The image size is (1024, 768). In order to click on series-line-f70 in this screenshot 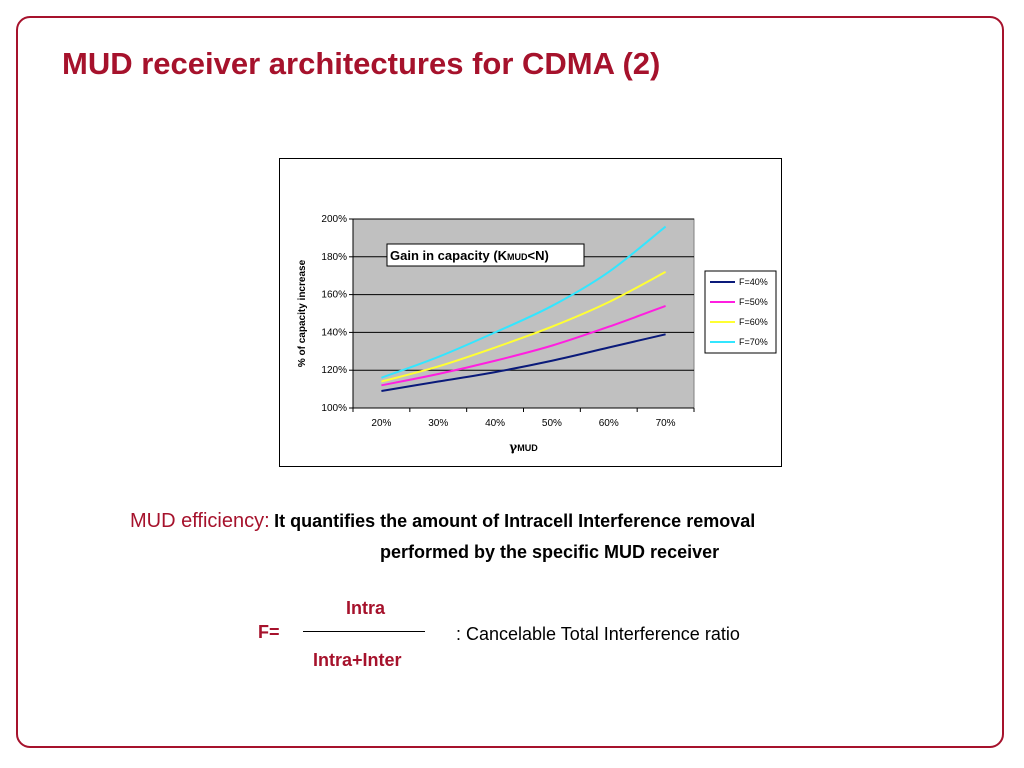, I will do `click(524, 302)`.